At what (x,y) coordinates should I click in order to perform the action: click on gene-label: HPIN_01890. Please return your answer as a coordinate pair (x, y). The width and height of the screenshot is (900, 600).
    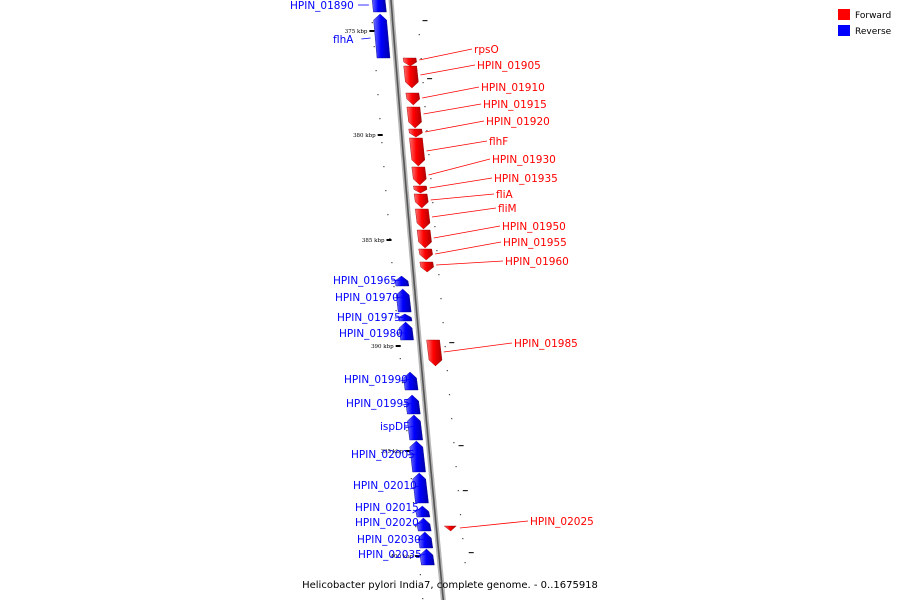
    Looking at the image, I should click on (322, 6).